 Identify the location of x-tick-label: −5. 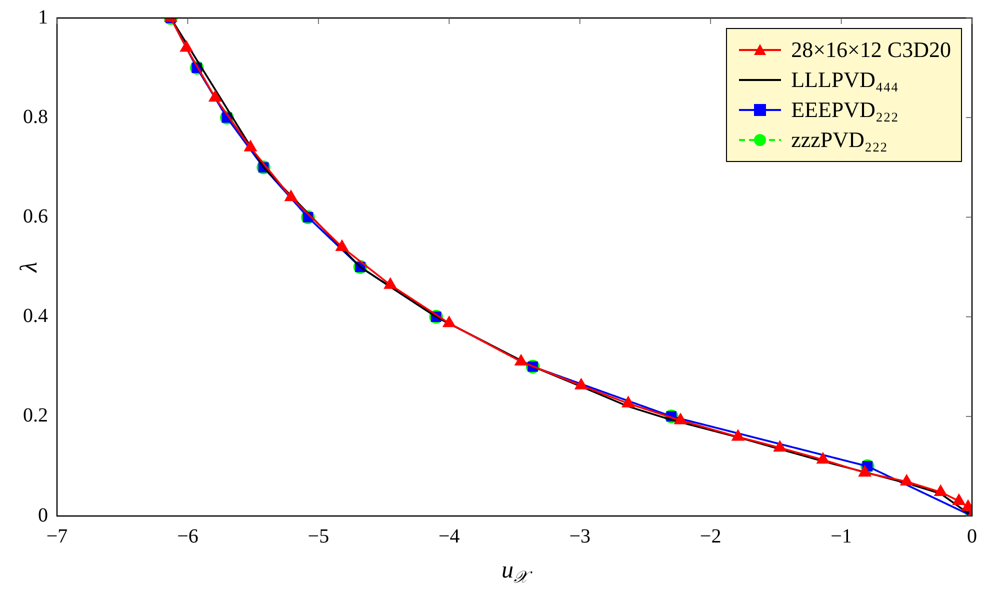
(319, 536).